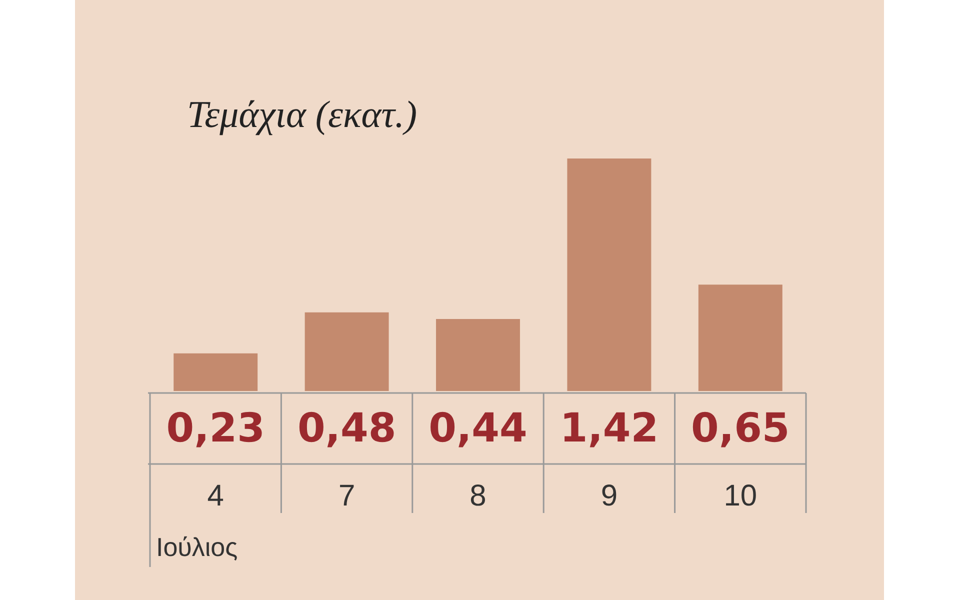 The width and height of the screenshot is (960, 600). Describe the element at coordinates (302, 115) in the screenshot. I see `chart-title: Τεμάχια (εκατ.)` at that location.